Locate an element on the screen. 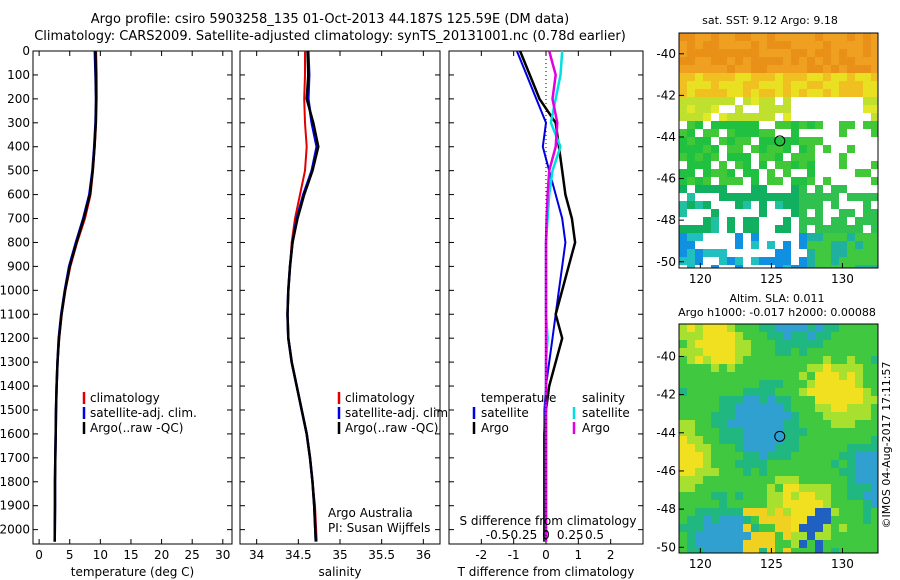 The image size is (900, 580). depth-tick-label: 2000 is located at coordinates (15, 530).